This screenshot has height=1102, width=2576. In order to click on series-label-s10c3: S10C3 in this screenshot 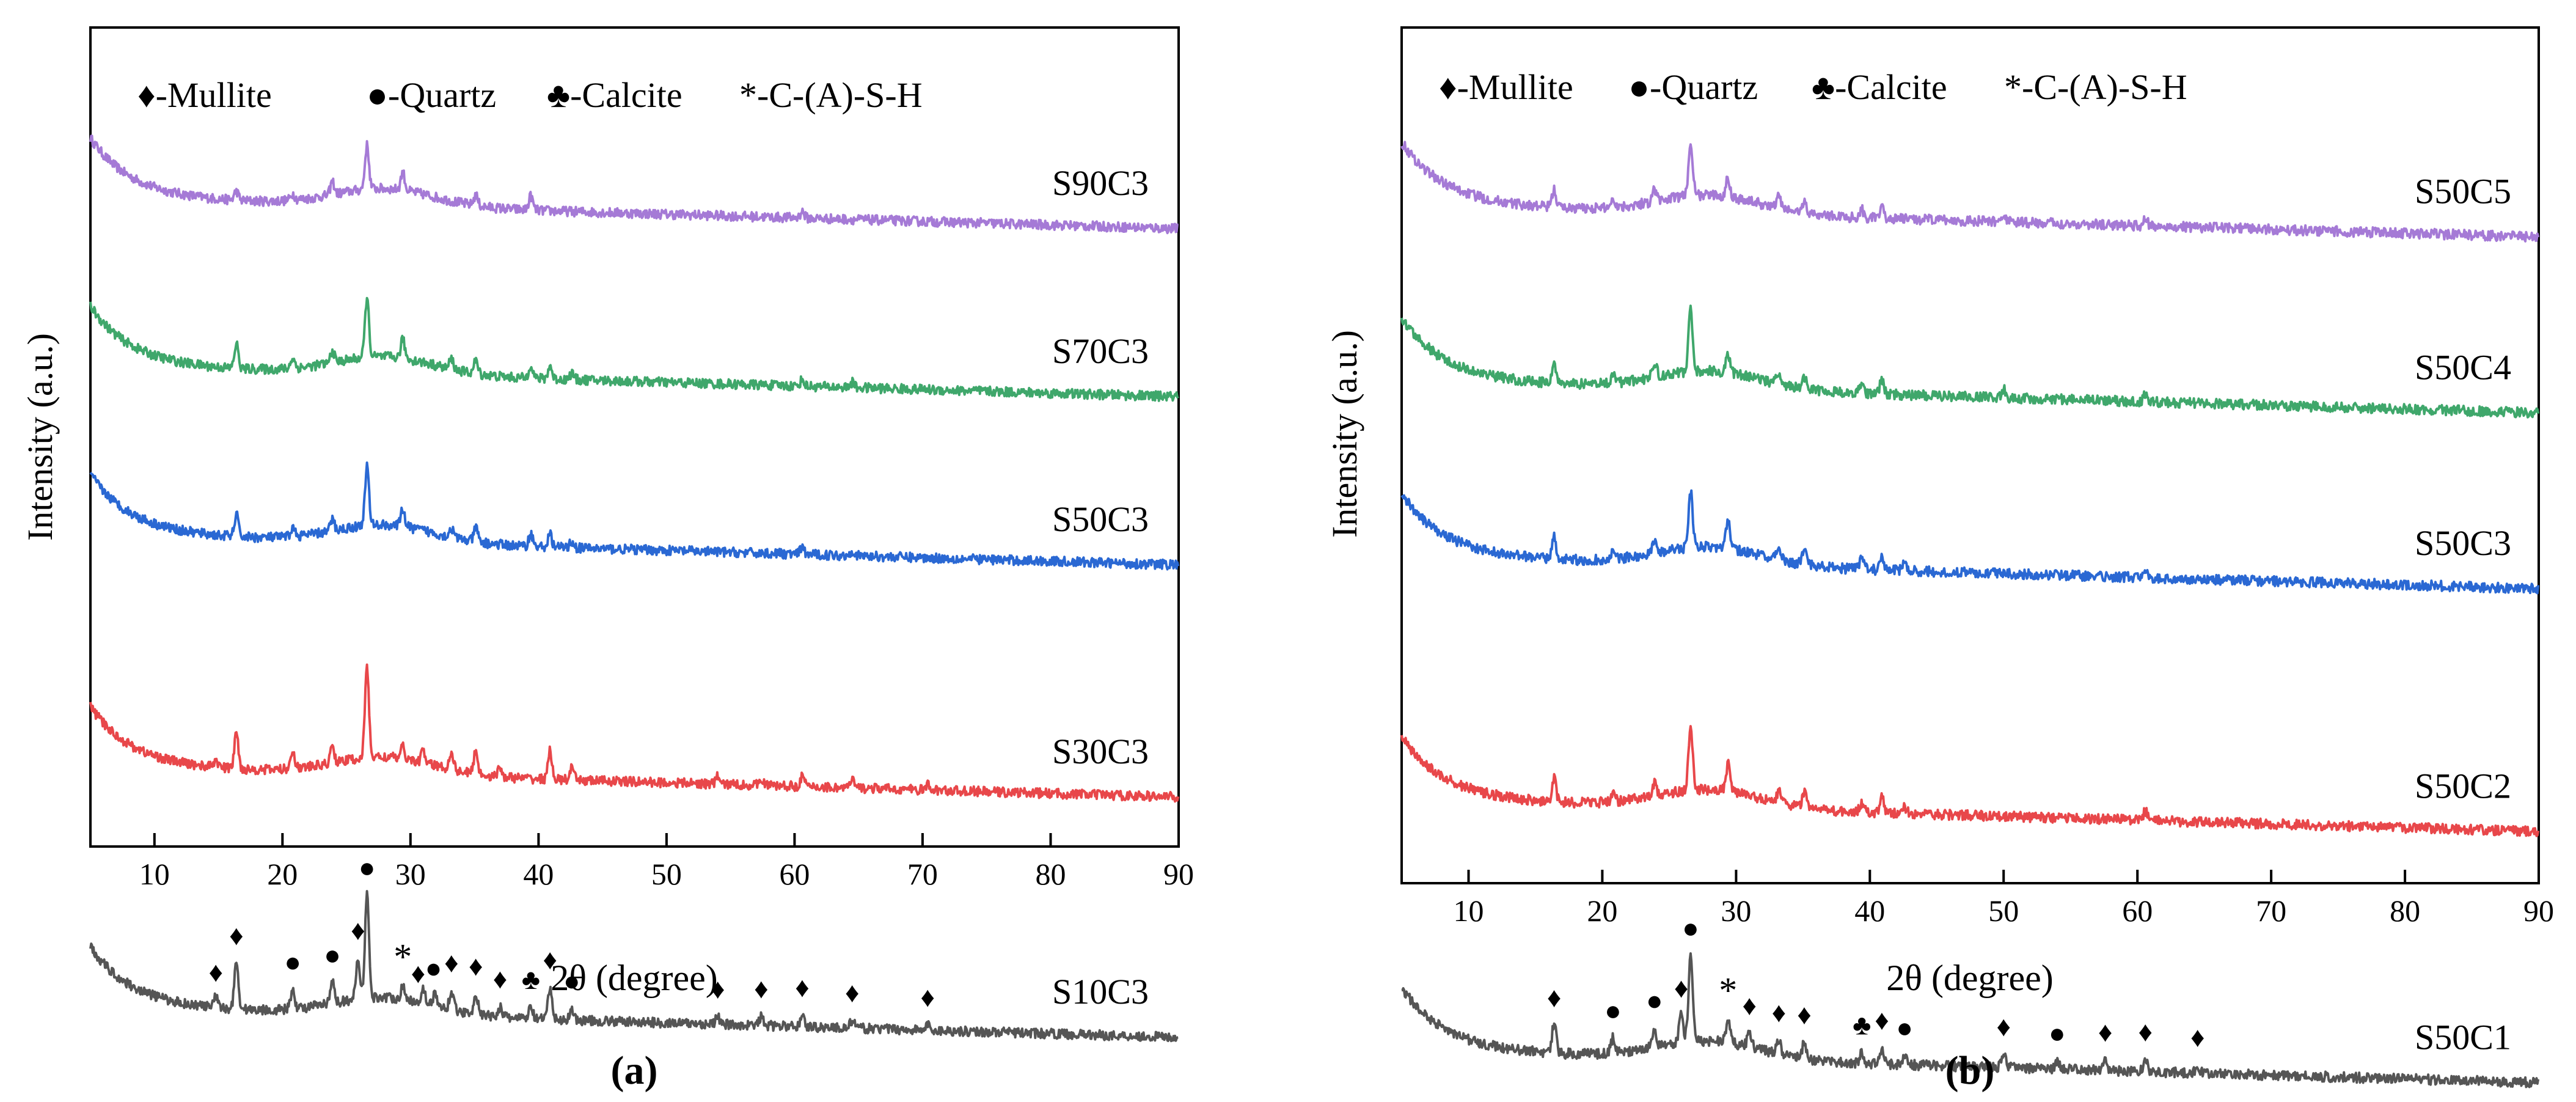, I will do `click(1100, 992)`.